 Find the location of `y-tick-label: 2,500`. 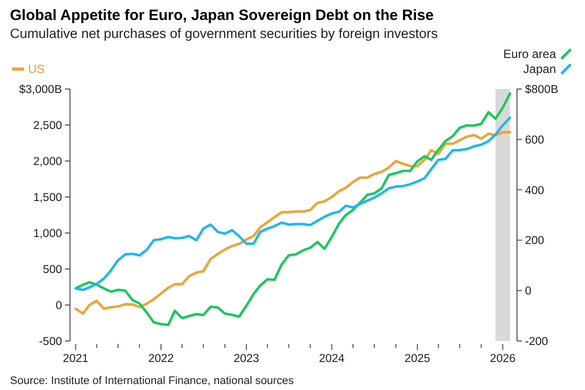

y-tick-label: 2,500 is located at coordinates (47, 126).